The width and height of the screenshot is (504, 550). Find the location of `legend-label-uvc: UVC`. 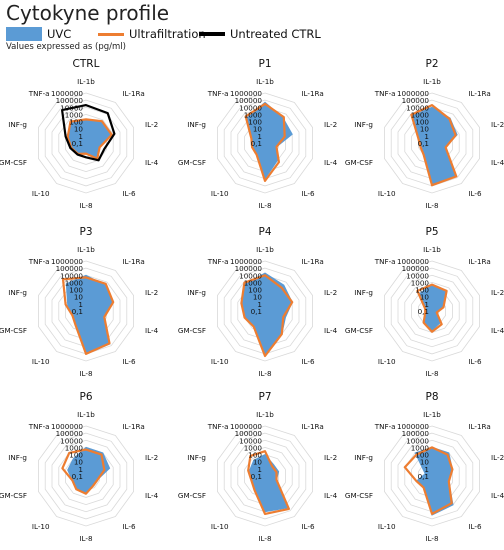

legend-label-uvc: UVC is located at coordinates (59, 34).